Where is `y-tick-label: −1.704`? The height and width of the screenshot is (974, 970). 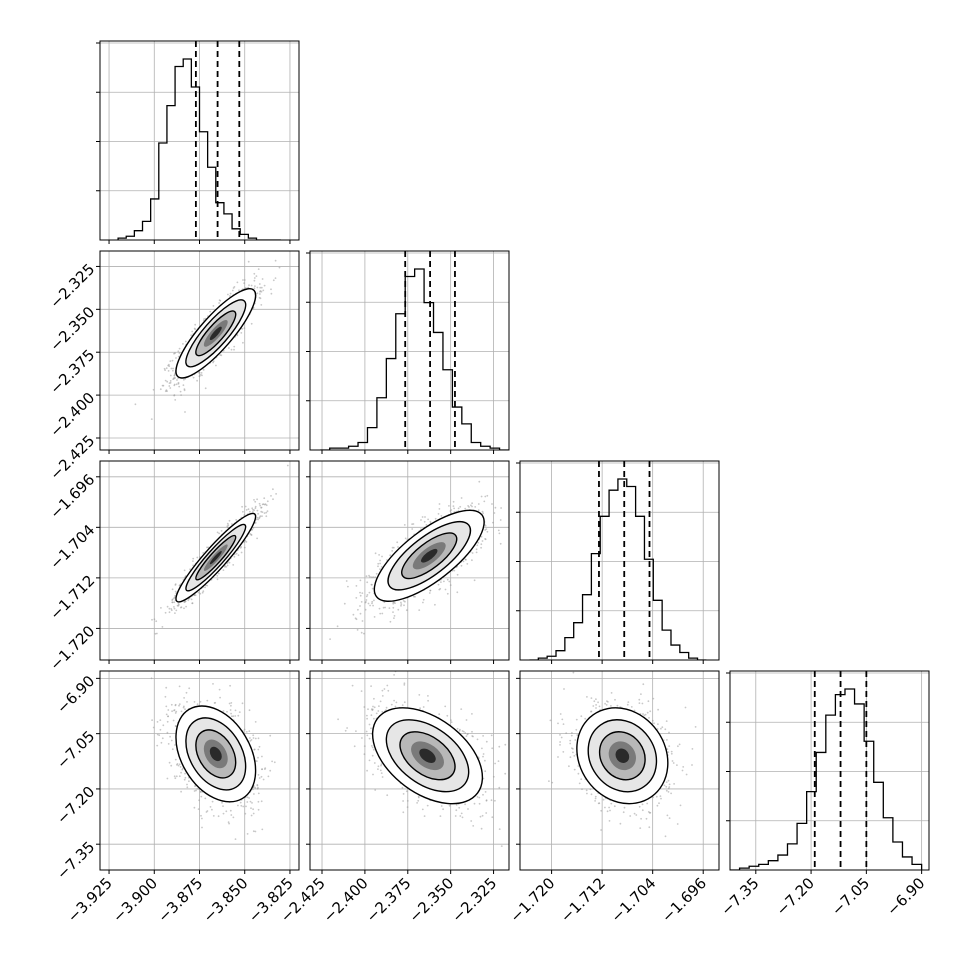 y-tick-label: −1.704 is located at coordinates (72, 547).